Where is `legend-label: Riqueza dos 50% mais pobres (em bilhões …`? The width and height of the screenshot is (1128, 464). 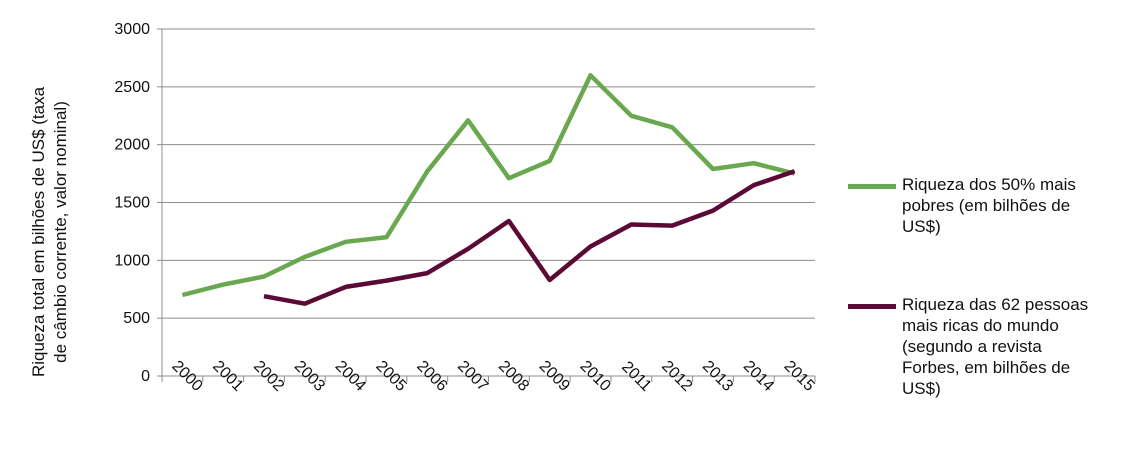
legend-label: Riqueza dos 50% mais pobres (em bilhões … is located at coordinates (989, 205).